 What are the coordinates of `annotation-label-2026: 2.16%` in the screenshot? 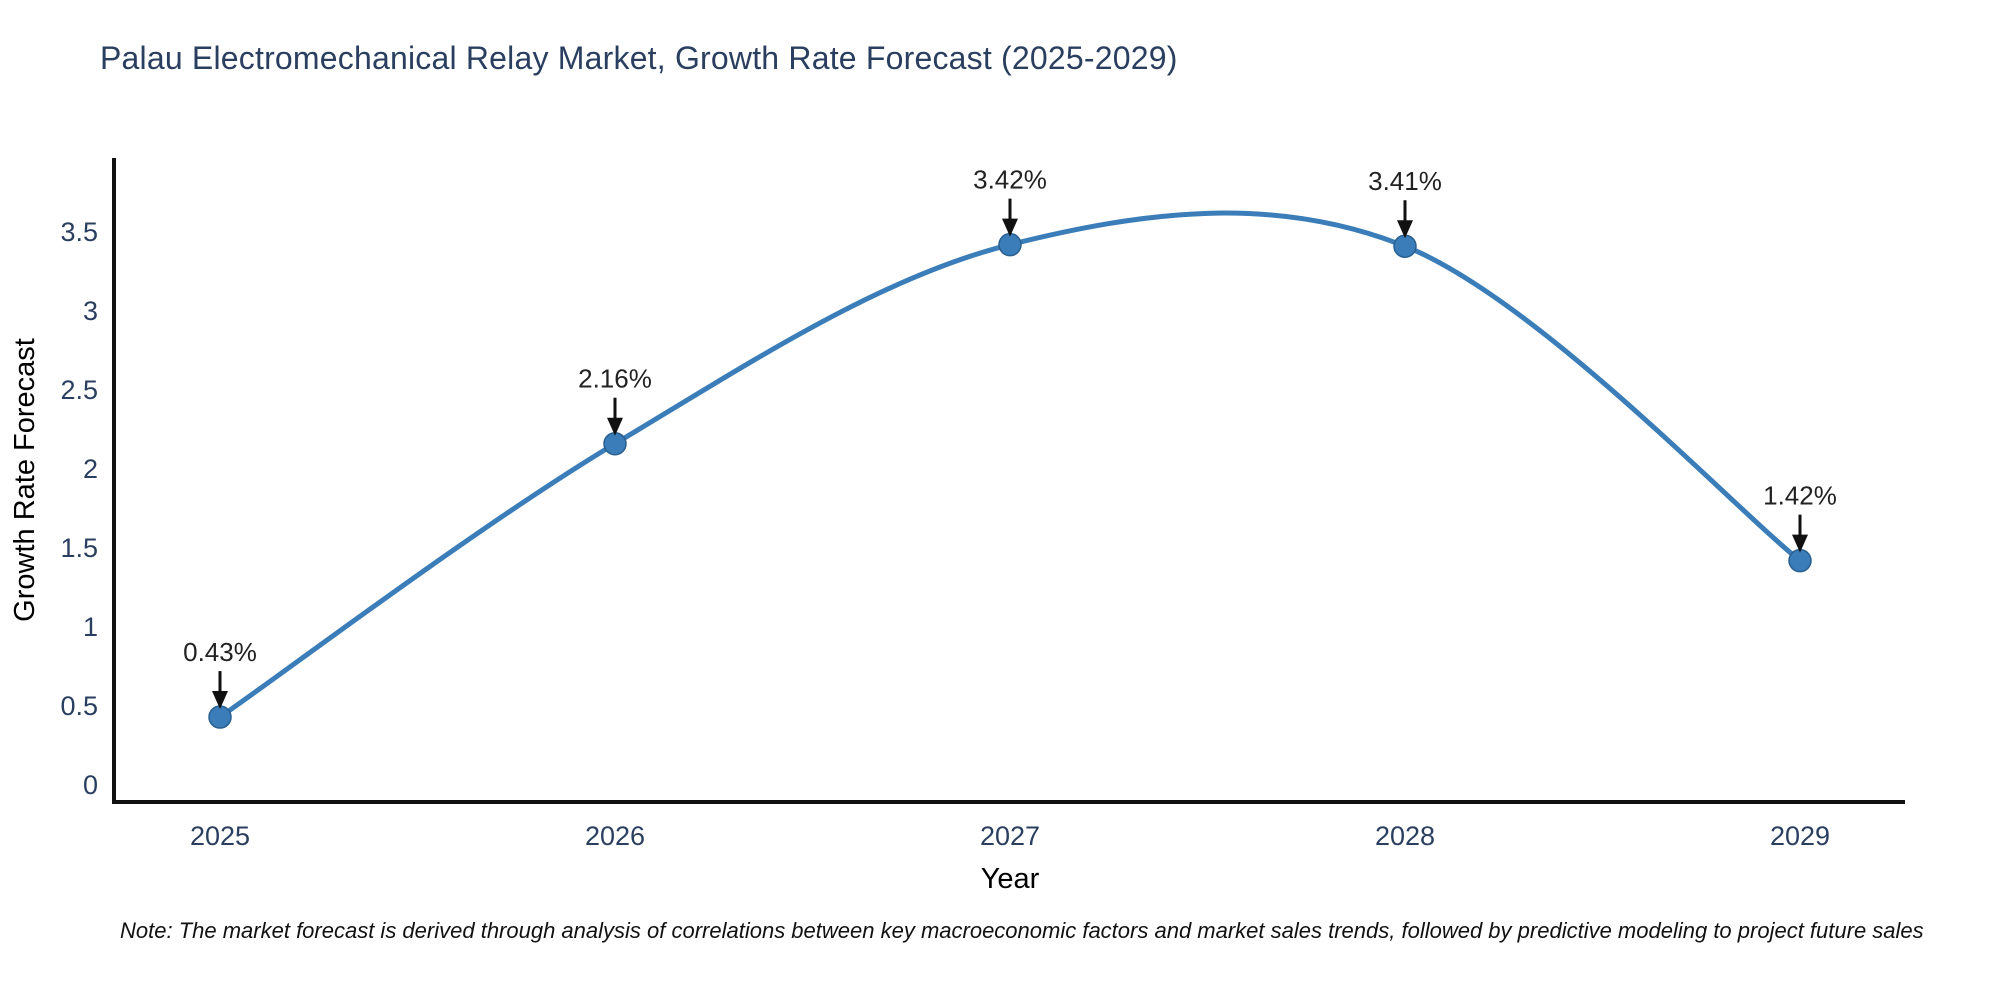 It's located at (615, 379).